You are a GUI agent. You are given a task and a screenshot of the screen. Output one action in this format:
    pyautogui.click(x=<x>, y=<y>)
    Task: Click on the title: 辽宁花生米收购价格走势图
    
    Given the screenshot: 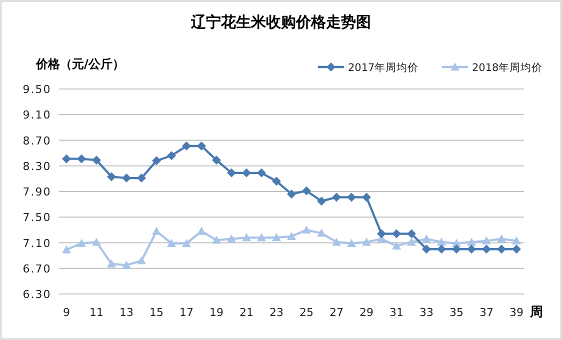 What is the action you would take?
    pyautogui.click(x=281, y=22)
    